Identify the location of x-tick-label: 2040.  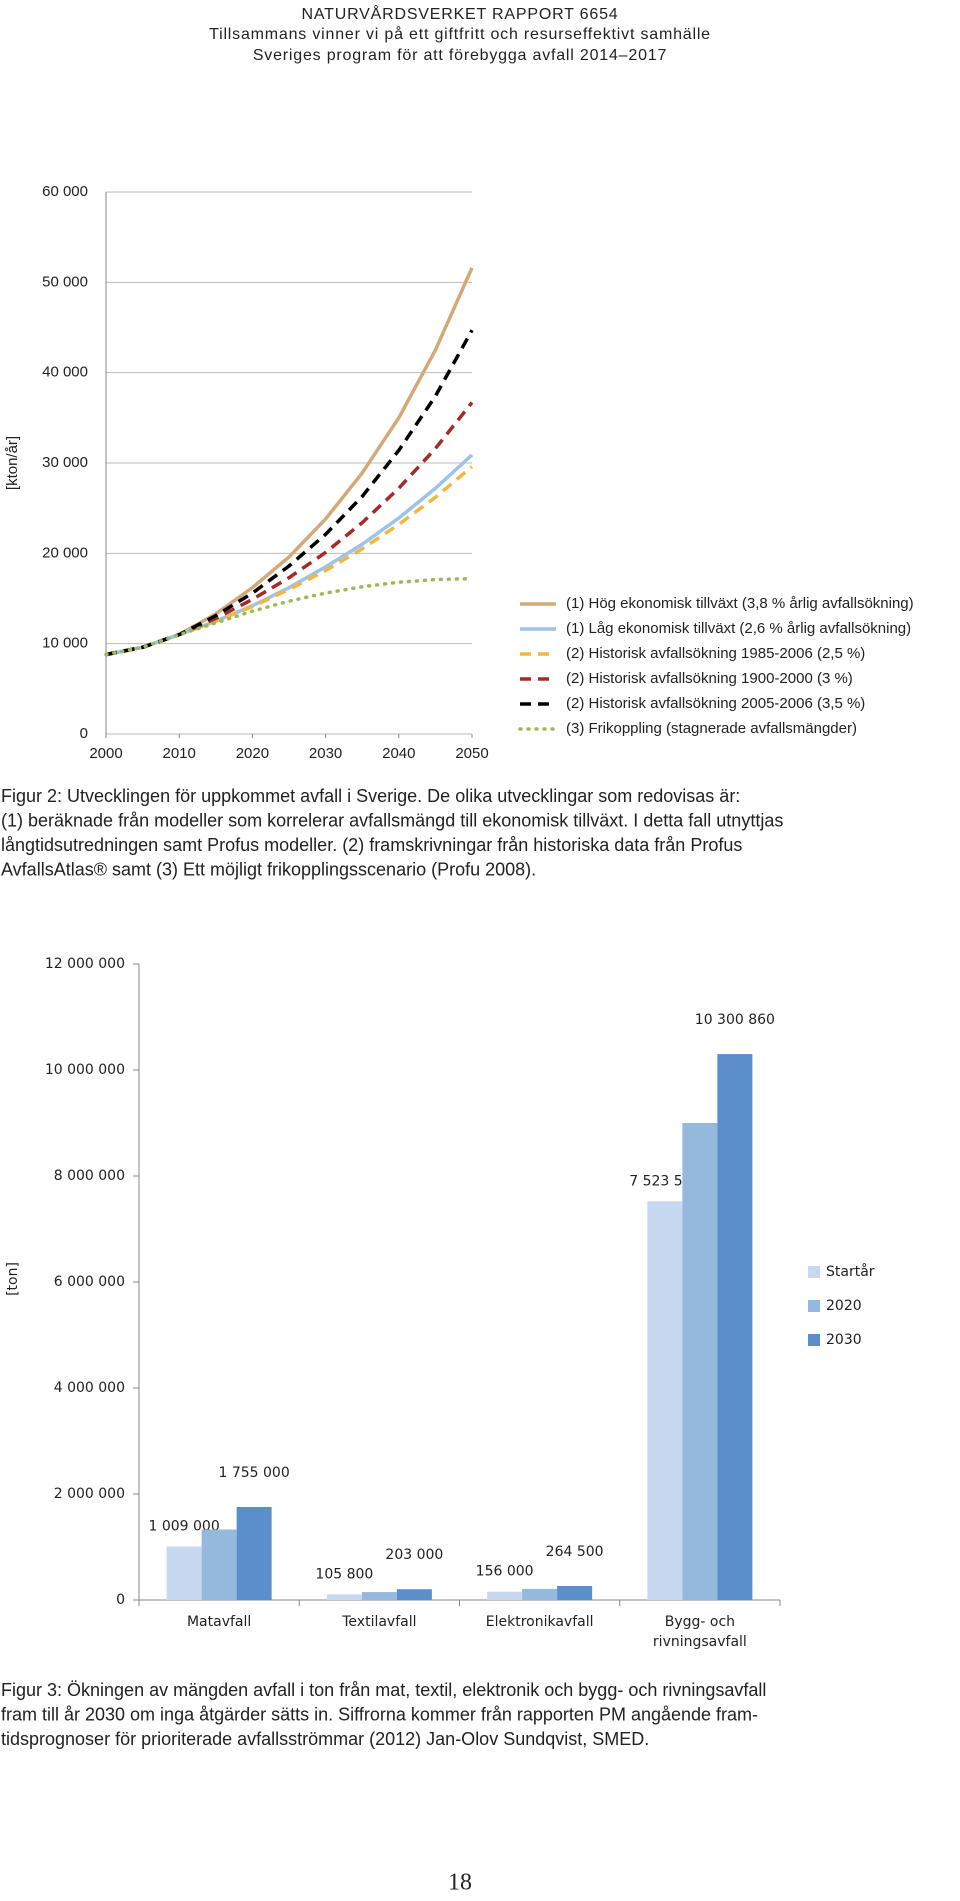
(398, 753).